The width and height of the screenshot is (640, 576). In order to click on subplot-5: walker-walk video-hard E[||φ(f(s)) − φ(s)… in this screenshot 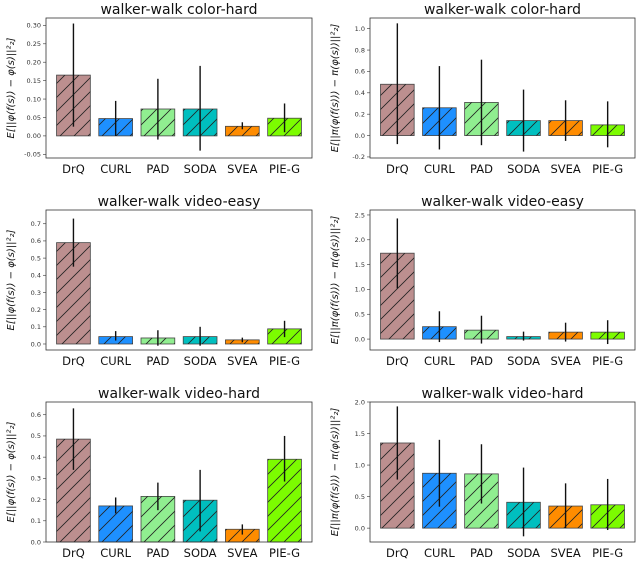, I will do `click(159, 473)`.